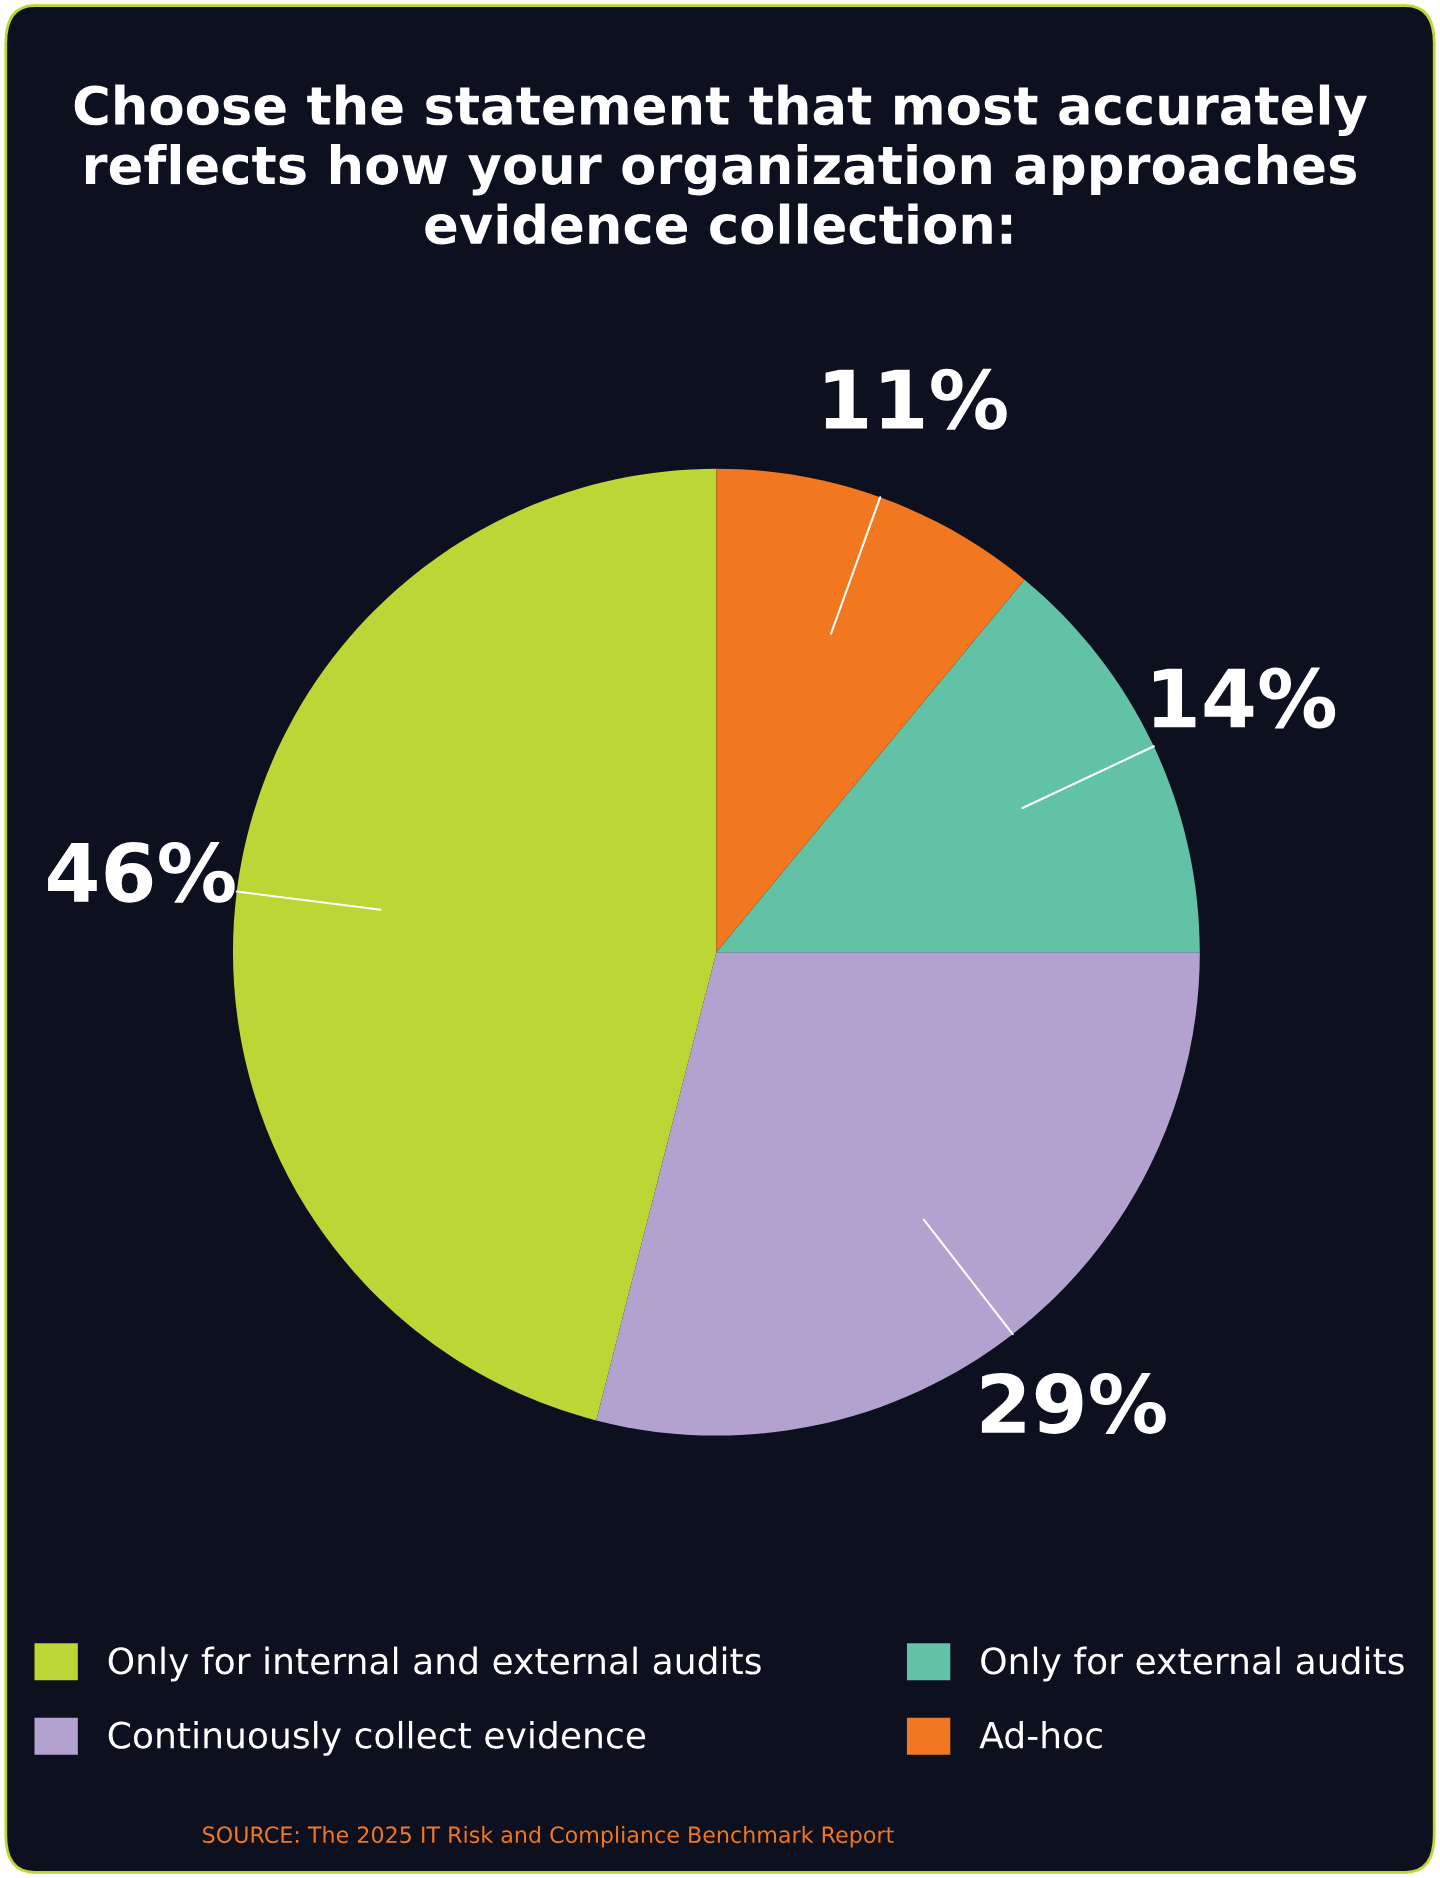  Describe the element at coordinates (720, 164) in the screenshot. I see `chart-title: Choose the statement that most accurately reflects how your organization approaches evidence collection:` at that location.